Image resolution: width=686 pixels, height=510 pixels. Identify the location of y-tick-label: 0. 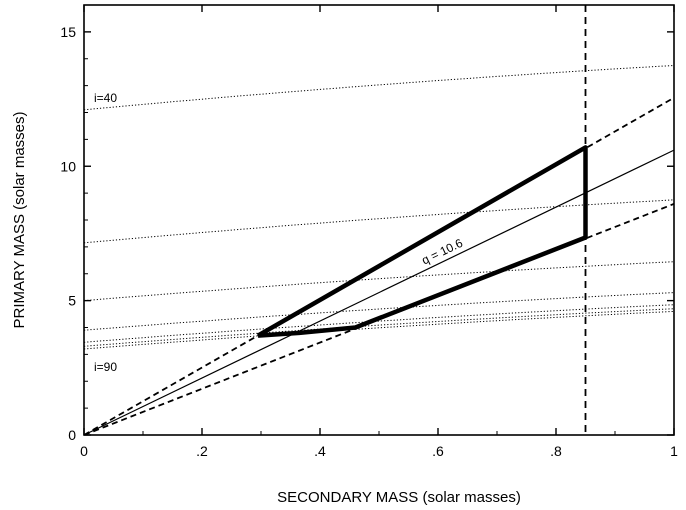
(72, 435).